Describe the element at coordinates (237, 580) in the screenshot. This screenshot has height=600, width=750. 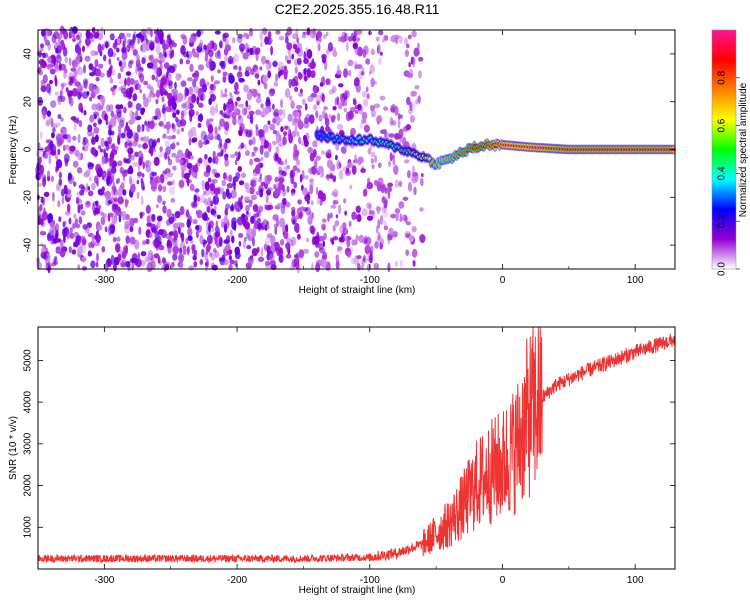
I see `snr-x-tick-label: -200` at that location.